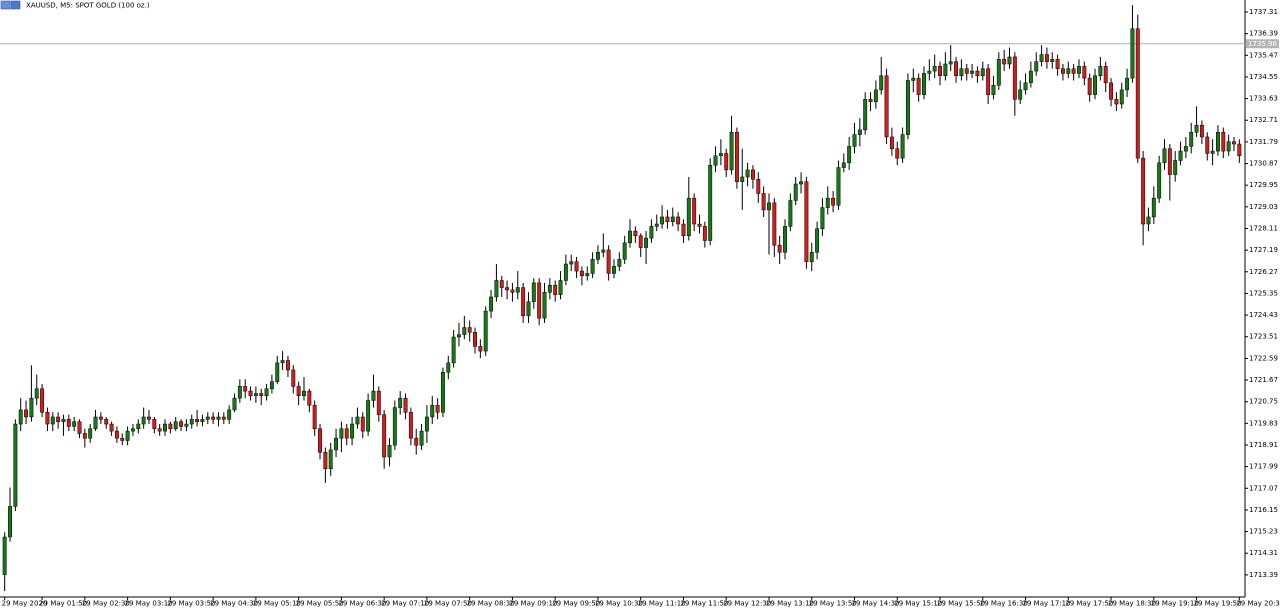 The image size is (1280, 608). What do you see at coordinates (876, 604) in the screenshot?
I see `x-tick-label: 29 May 14:30` at bounding box center [876, 604].